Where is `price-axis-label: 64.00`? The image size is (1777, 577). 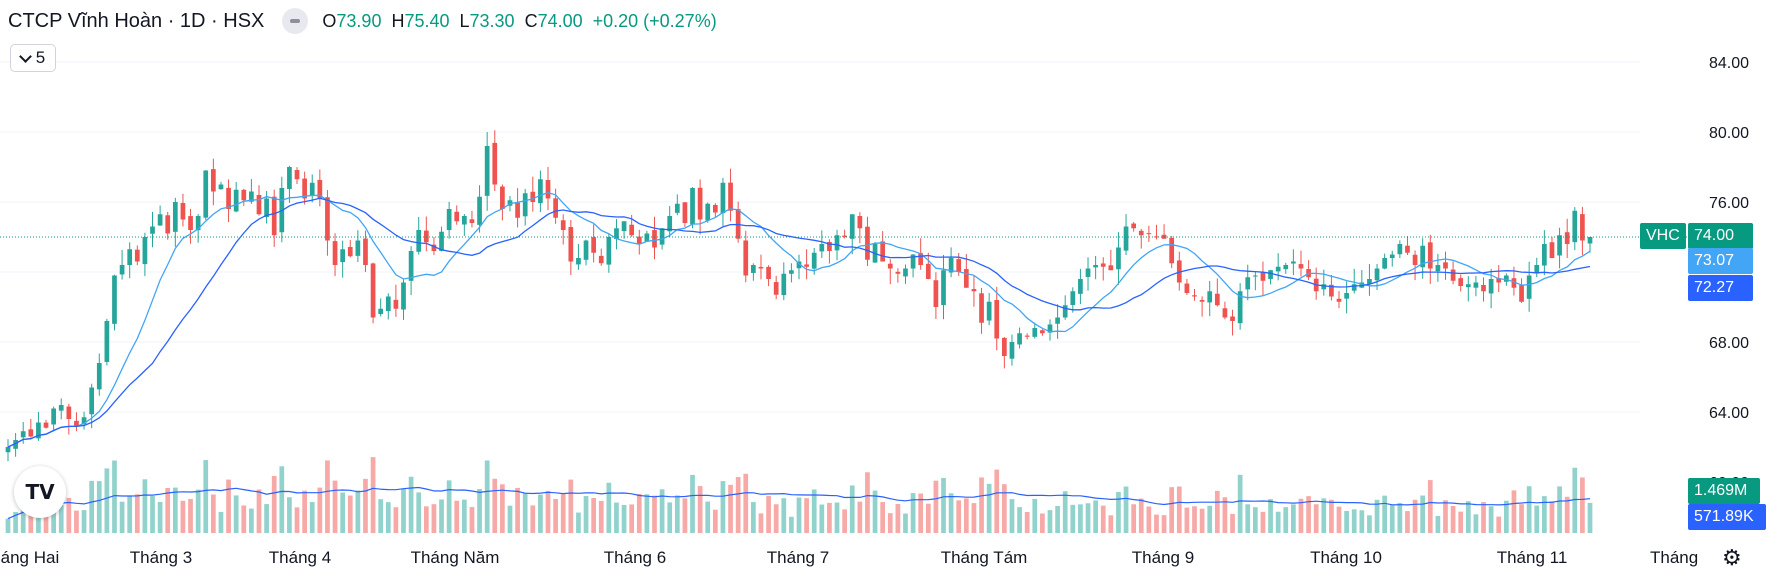
price-axis-label: 64.00 is located at coordinates (1729, 413).